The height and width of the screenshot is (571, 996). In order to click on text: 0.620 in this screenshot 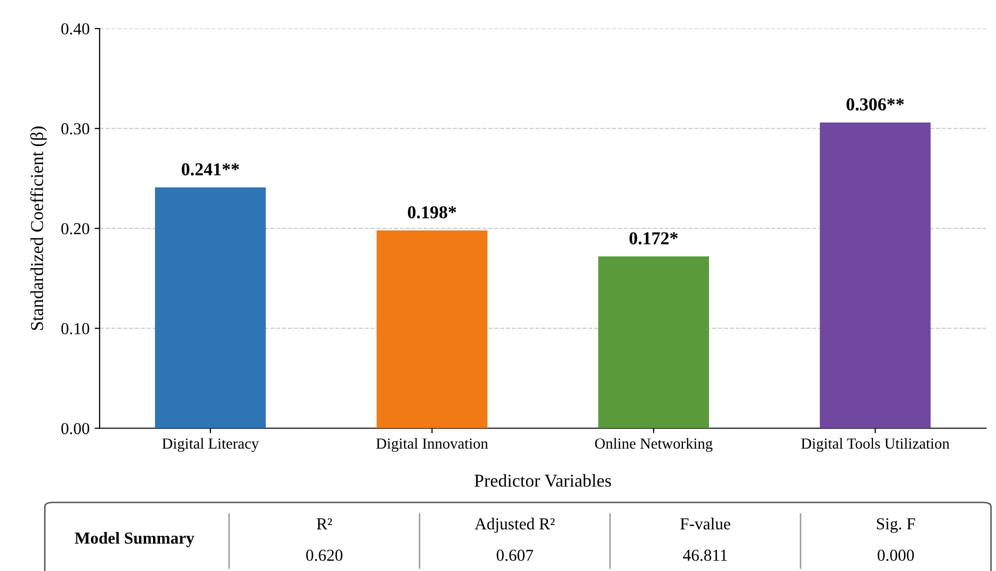, I will do `click(324, 555)`.